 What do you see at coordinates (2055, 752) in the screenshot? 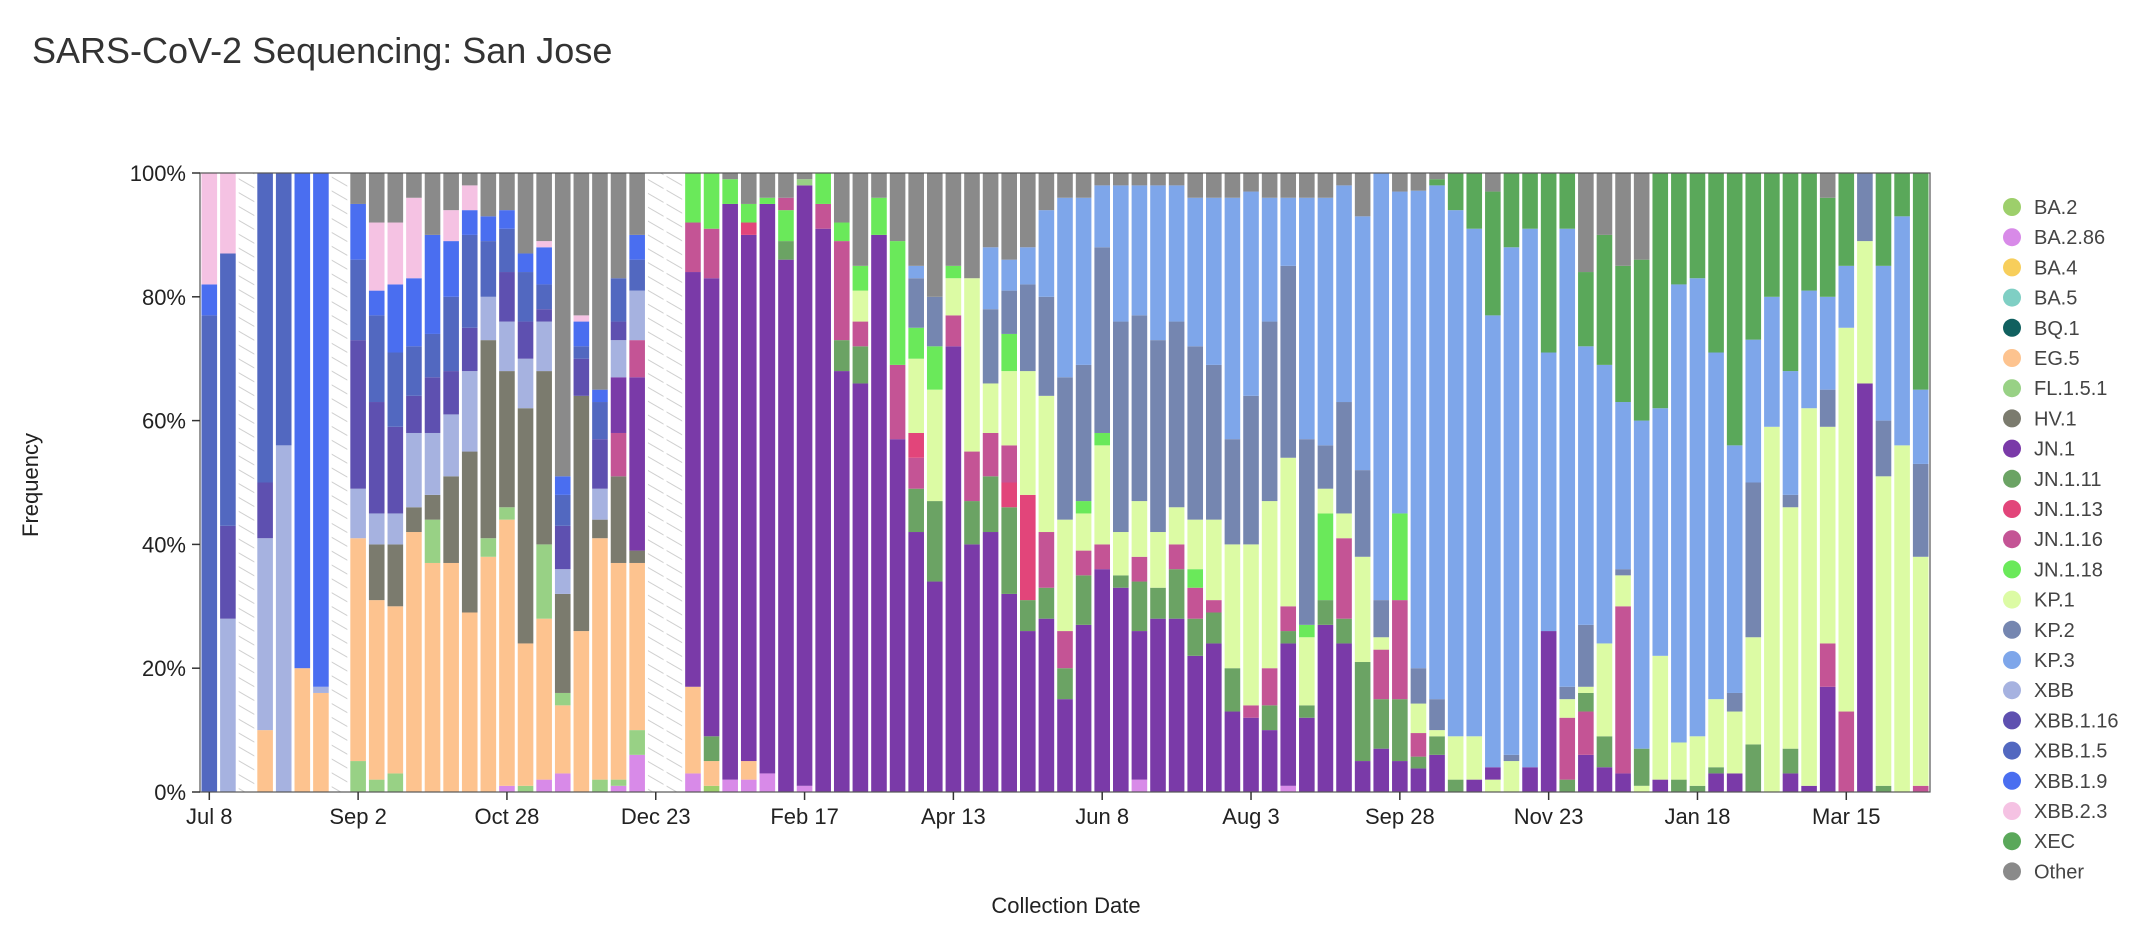
I see `legend-item-xbb-1-5: XBB.1.5` at bounding box center [2055, 752].